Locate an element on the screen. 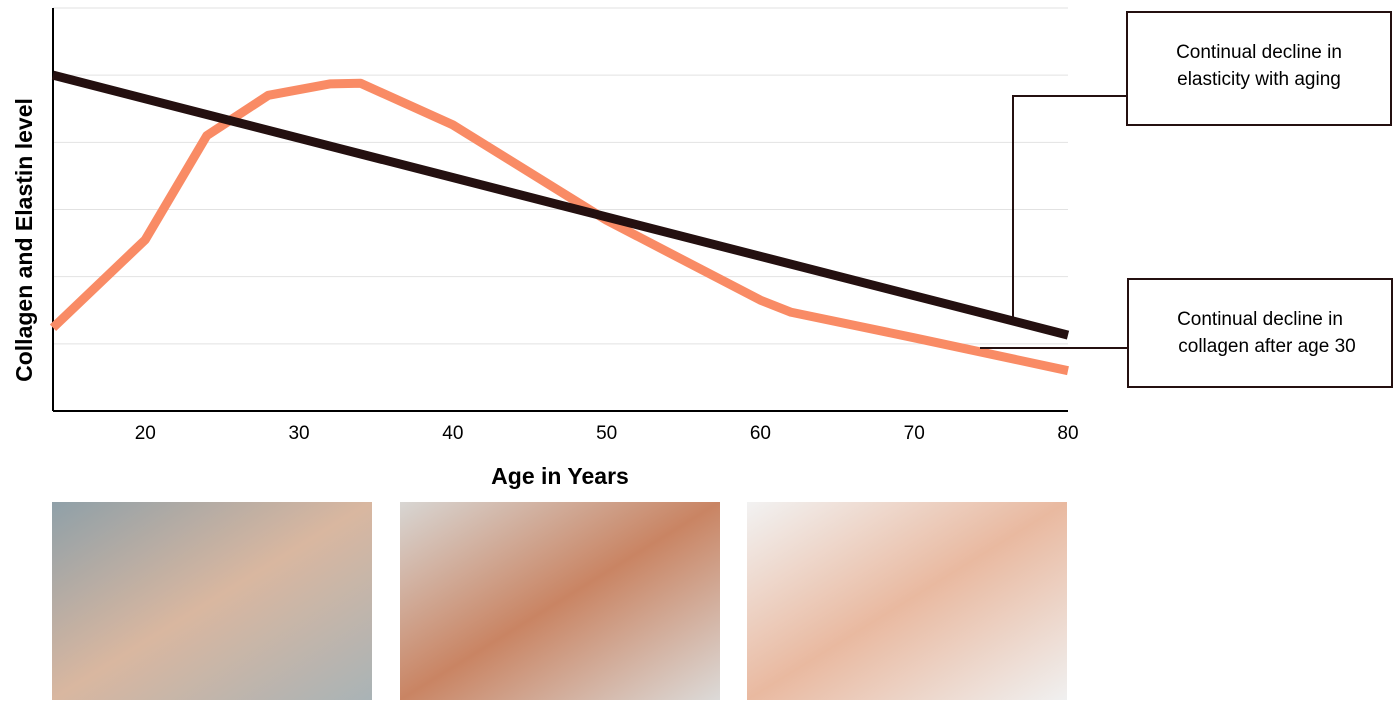 This screenshot has width=1400, height=712. x-axis-title: Age in Years is located at coordinates (560, 476).